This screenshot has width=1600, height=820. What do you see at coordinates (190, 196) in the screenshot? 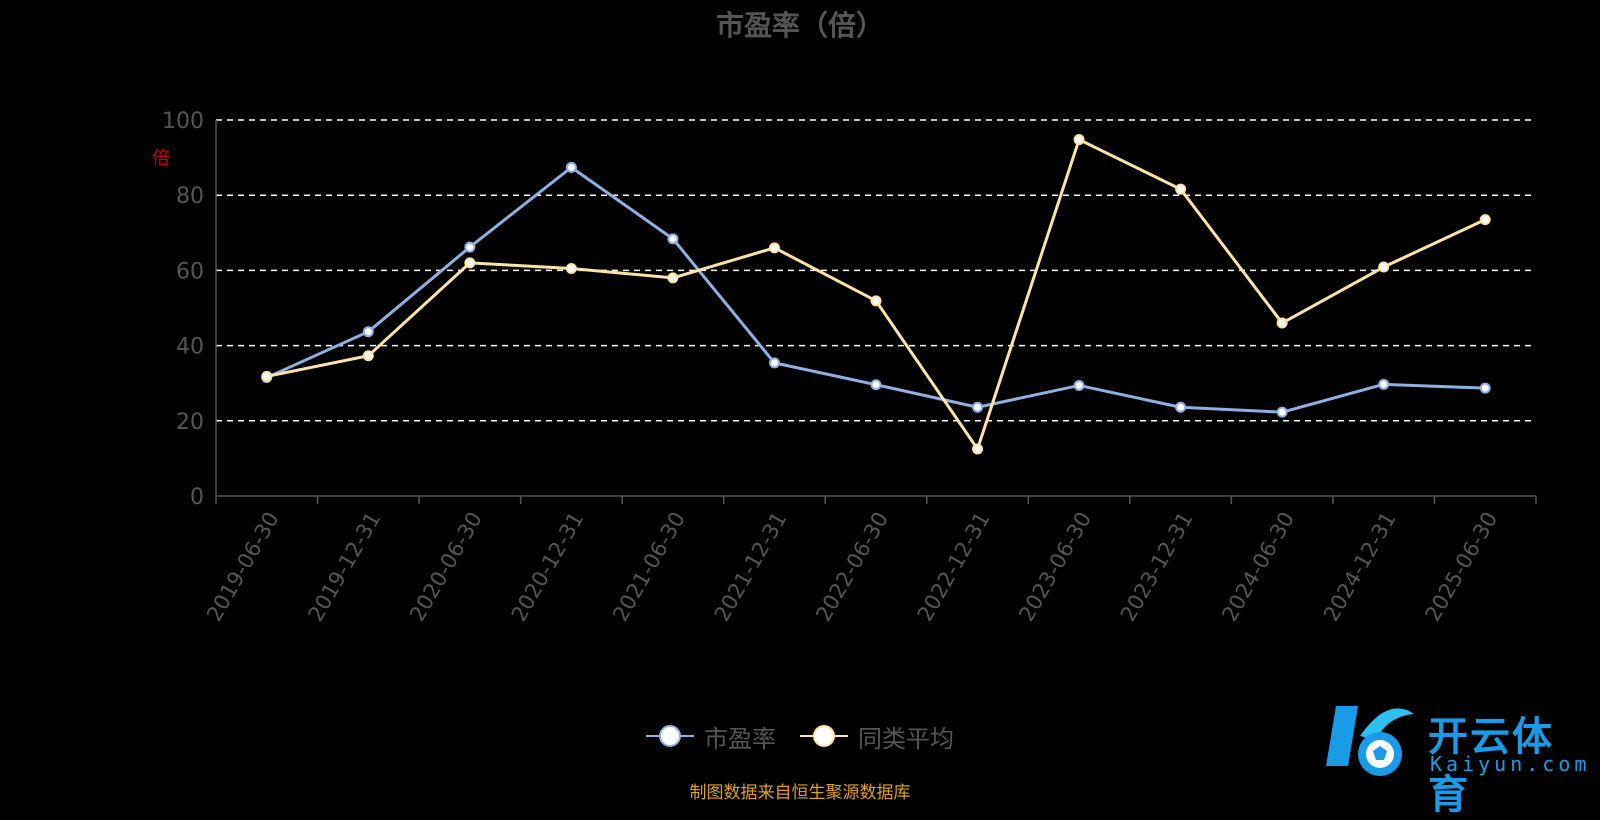
I see `y-tick-label: 80` at bounding box center [190, 196].